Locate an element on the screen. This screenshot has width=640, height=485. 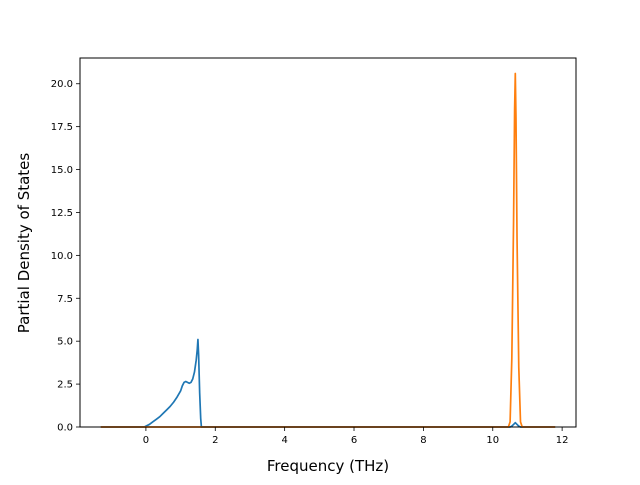
y-tick-label: 2.5 is located at coordinates (65, 385).